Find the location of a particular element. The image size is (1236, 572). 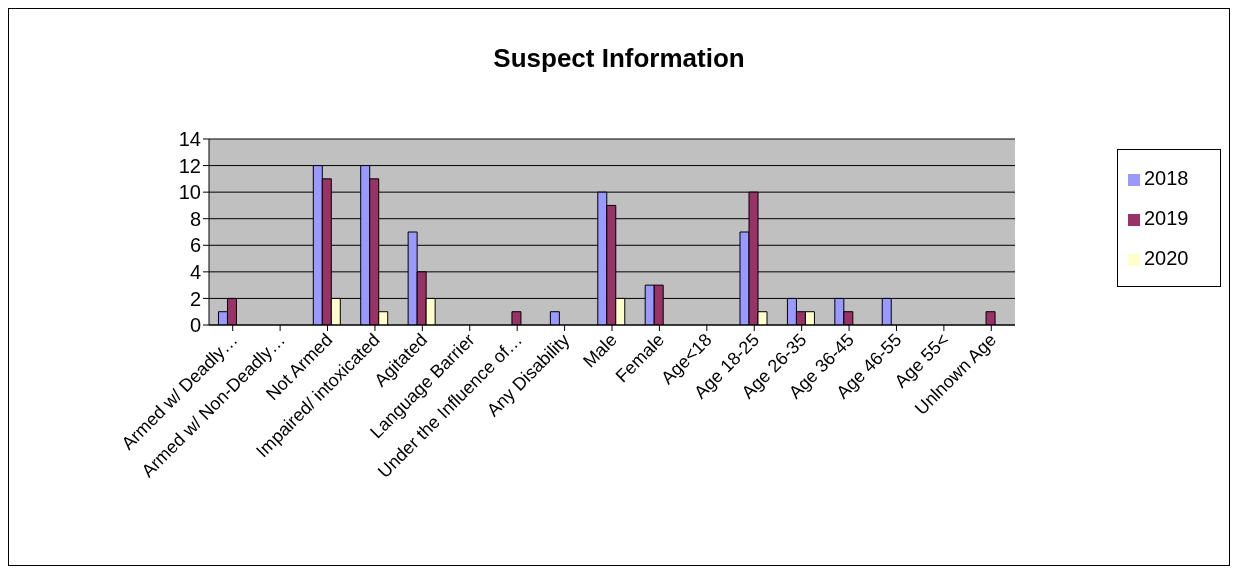

legend-label: 2019 is located at coordinates (1166, 218).